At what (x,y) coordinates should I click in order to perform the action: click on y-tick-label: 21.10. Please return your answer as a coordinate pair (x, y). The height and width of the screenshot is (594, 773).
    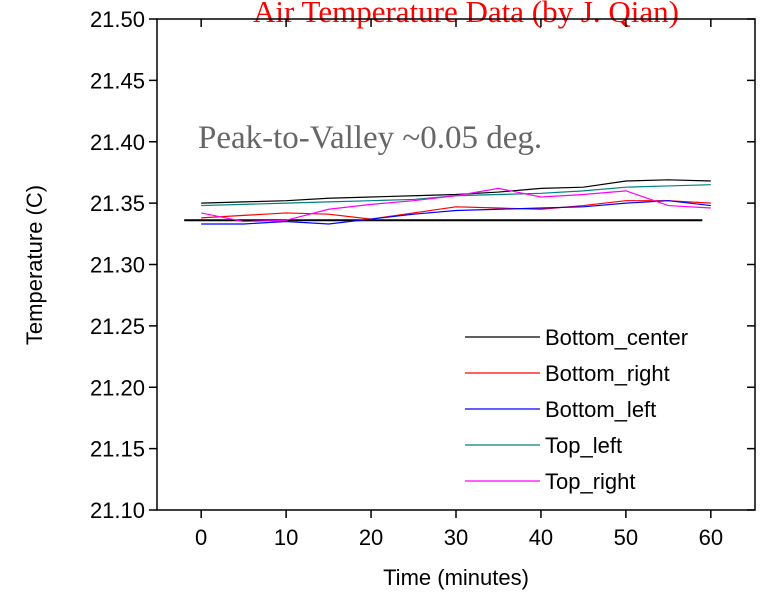
    Looking at the image, I should click on (117, 510).